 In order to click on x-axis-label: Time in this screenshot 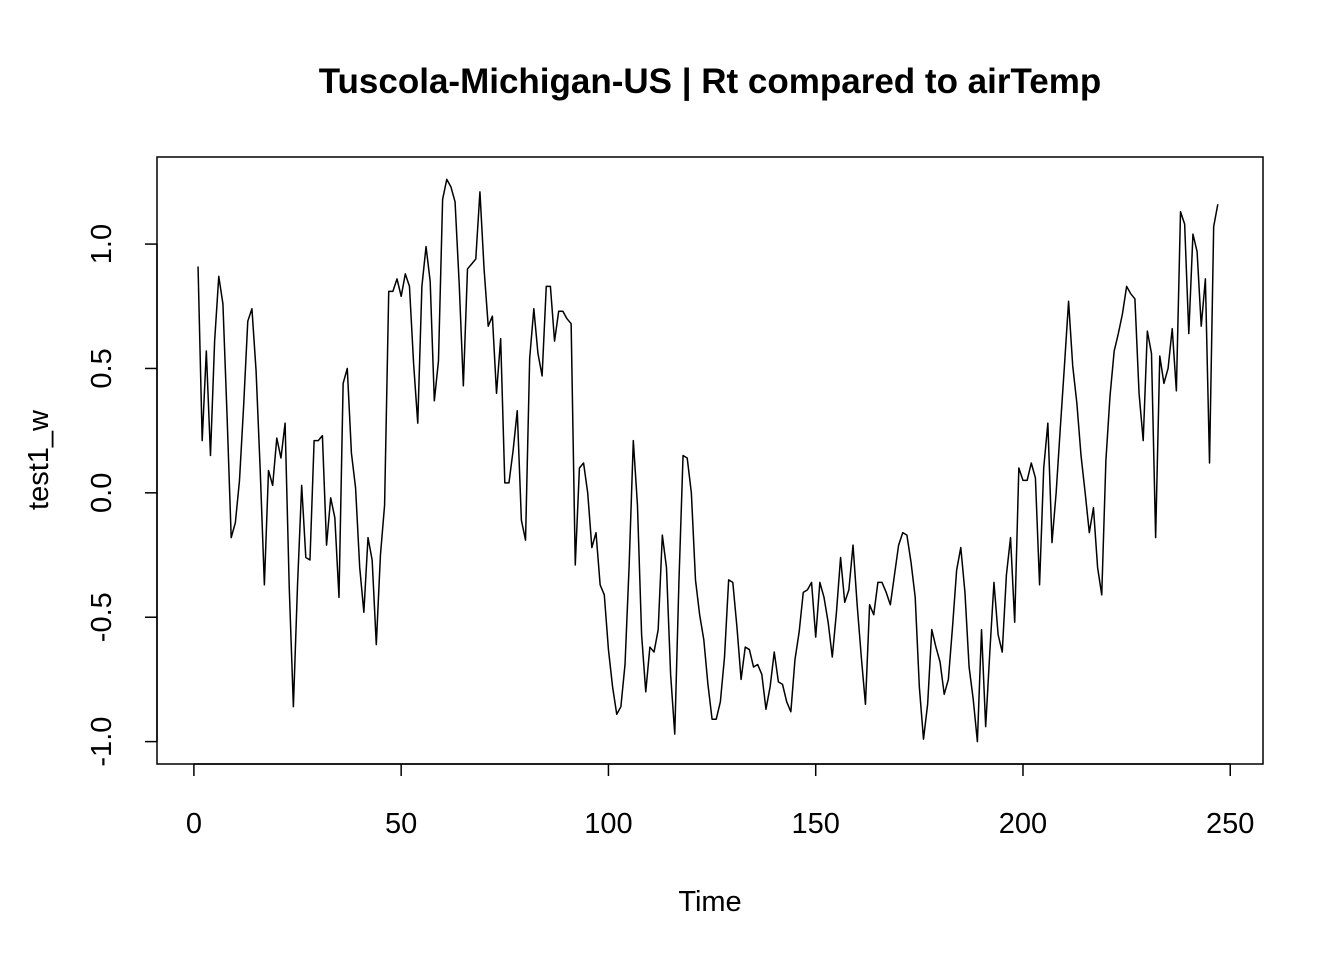, I will do `click(709, 902)`.